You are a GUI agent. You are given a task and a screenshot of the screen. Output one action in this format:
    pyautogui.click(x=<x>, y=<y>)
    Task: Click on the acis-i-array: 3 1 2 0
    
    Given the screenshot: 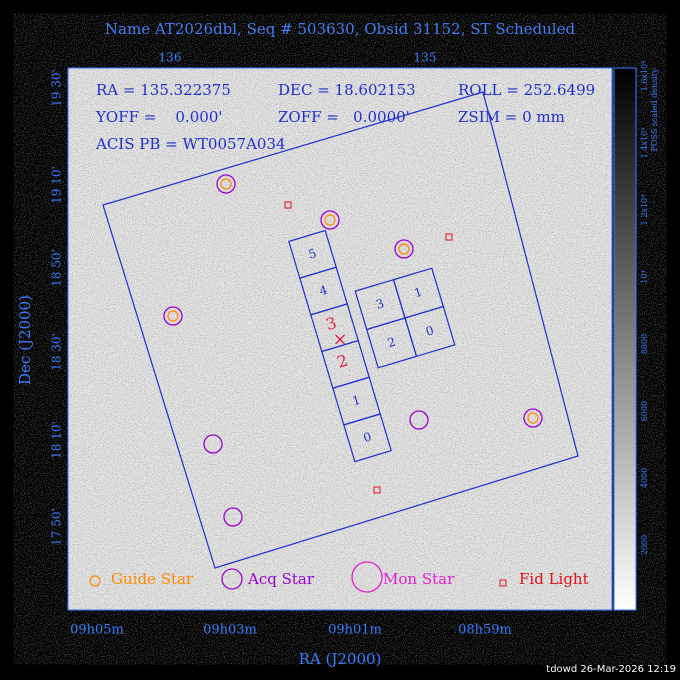 What is the action you would take?
    pyautogui.click(x=405, y=318)
    